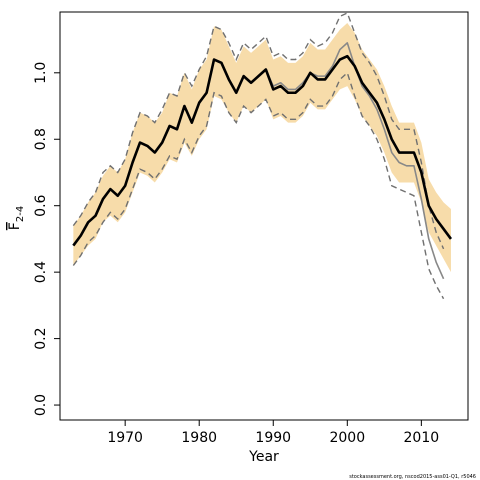 Image resolution: width=480 pixels, height=480 pixels. Describe the element at coordinates (41, 338) in the screenshot. I see `y-tick-label: 0.2` at that location.